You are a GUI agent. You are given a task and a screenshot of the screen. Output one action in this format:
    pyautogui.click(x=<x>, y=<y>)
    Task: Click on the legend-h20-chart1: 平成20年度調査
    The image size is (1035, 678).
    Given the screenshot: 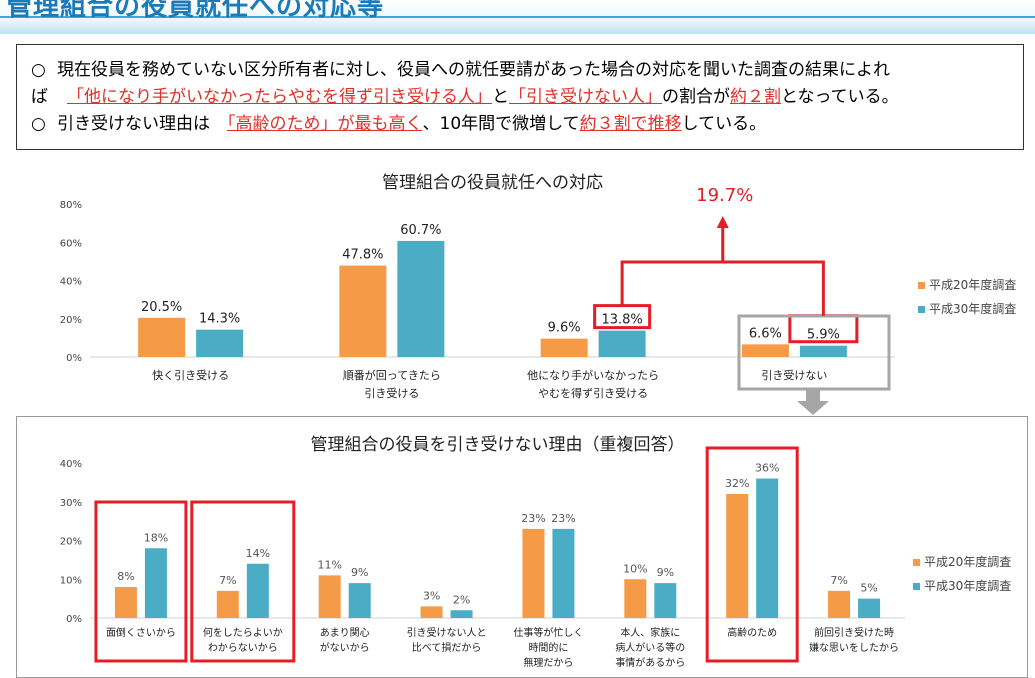 What is the action you would take?
    pyautogui.click(x=967, y=284)
    